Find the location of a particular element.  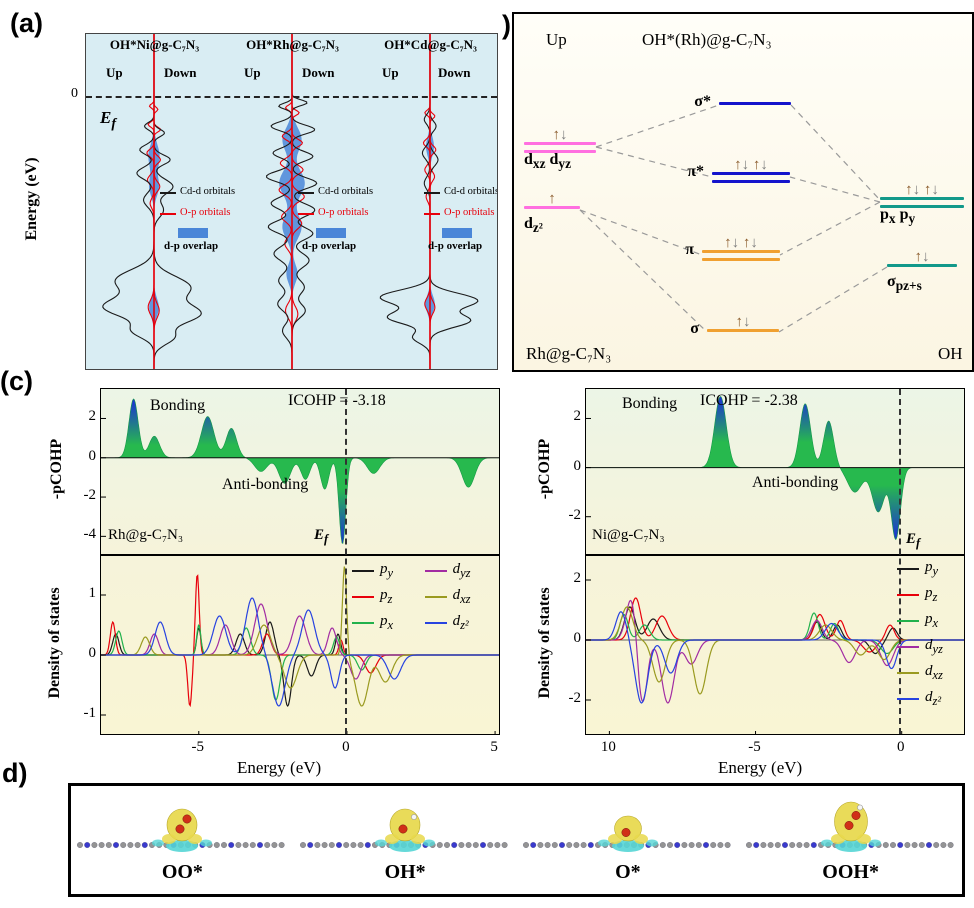

adsorbate-label: OOH* is located at coordinates (850, 872).